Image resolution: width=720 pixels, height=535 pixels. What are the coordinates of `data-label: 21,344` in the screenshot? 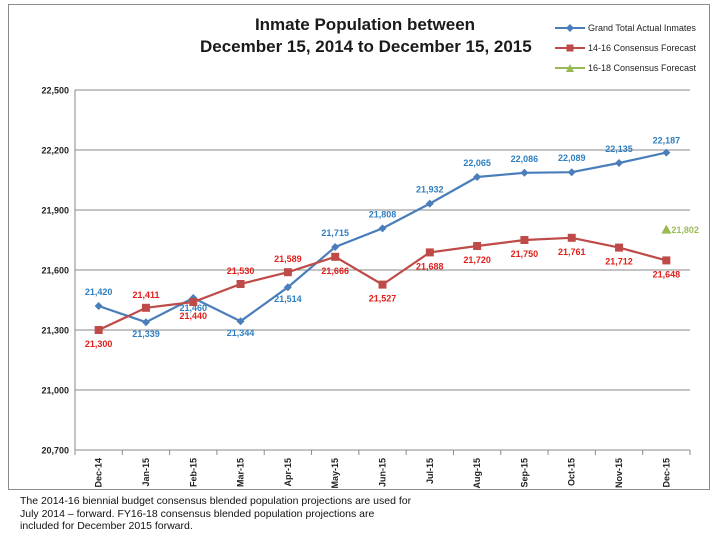 It's located at (241, 333).